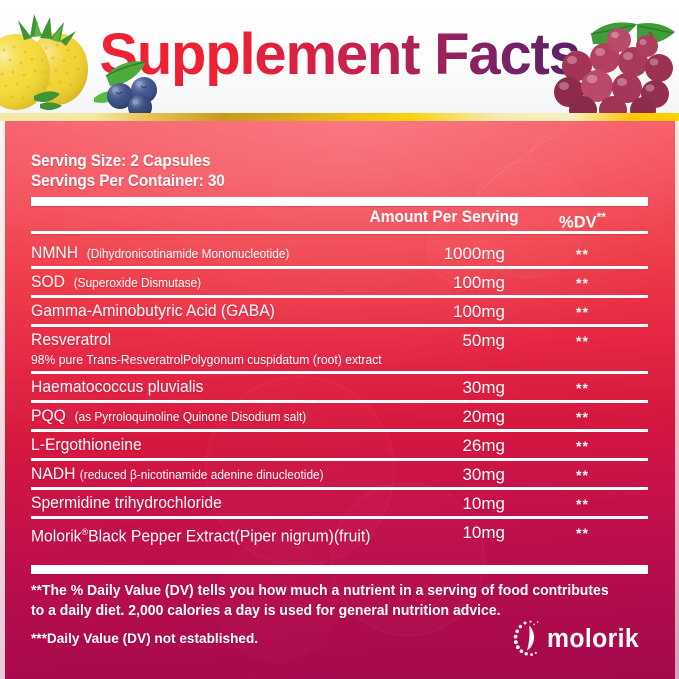 Image resolution: width=679 pixels, height=679 pixels. I want to click on nutrient-name: Spermidine trihydrochloride, so click(126, 503).